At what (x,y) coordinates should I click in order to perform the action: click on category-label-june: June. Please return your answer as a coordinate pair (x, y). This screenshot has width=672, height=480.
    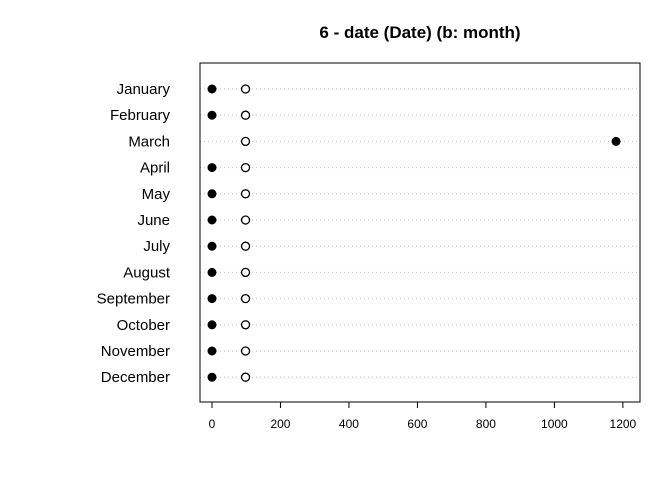
    Looking at the image, I should click on (153, 220).